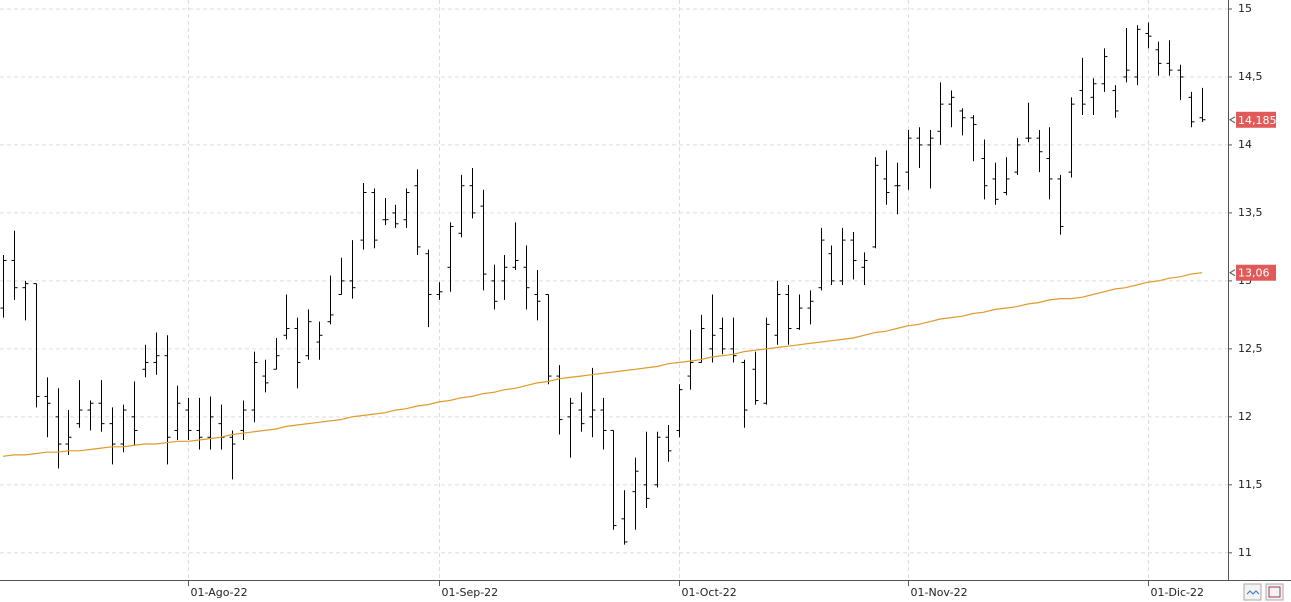 The height and width of the screenshot is (602, 1291). I want to click on y-tick-label: 11,5, so click(1250, 484).